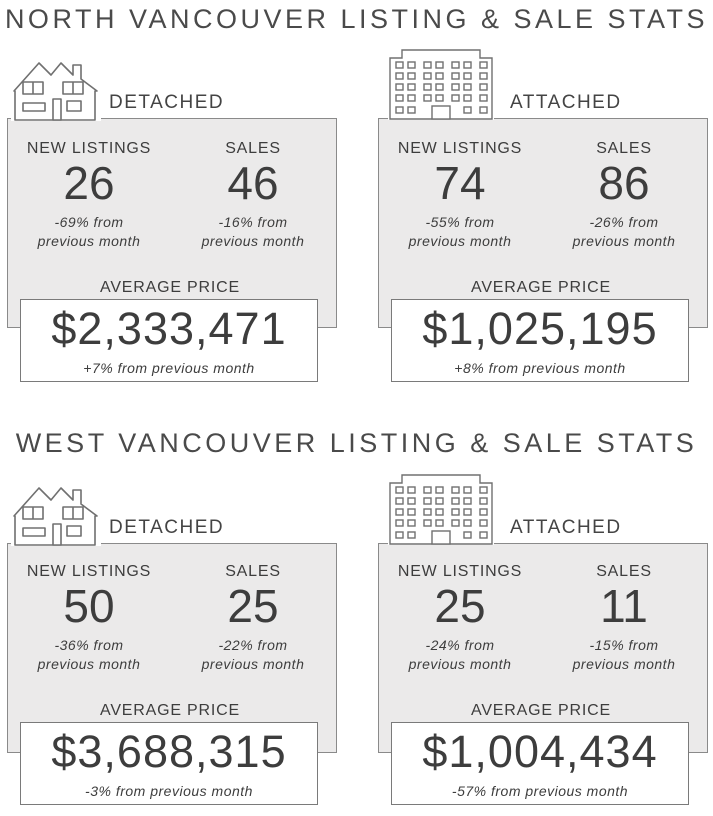 The image size is (713, 816). I want to click on average-price-change: +8% from previous month, so click(540, 368).